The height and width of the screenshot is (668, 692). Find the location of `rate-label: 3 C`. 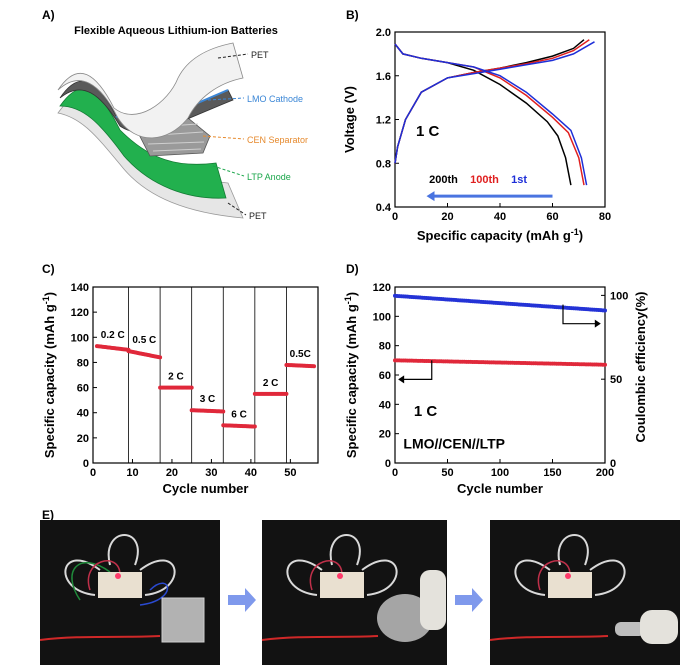

rate-label: 3 C is located at coordinates (208, 399).